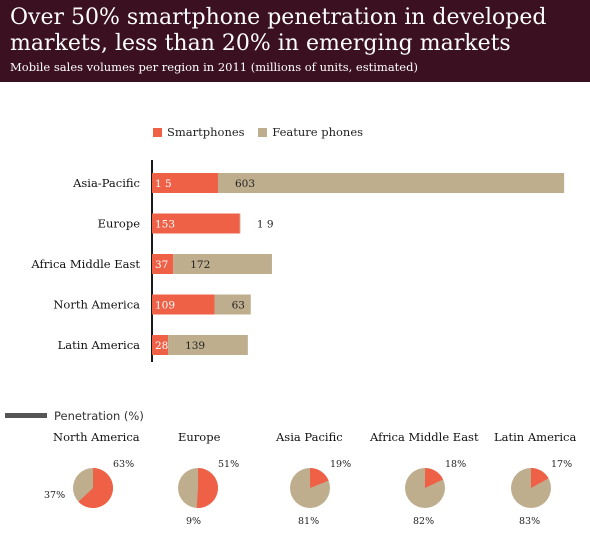 The image size is (590, 537). What do you see at coordinates (424, 437) in the screenshot?
I see `pie-title-africa-middle-east: Africa Middle East` at bounding box center [424, 437].